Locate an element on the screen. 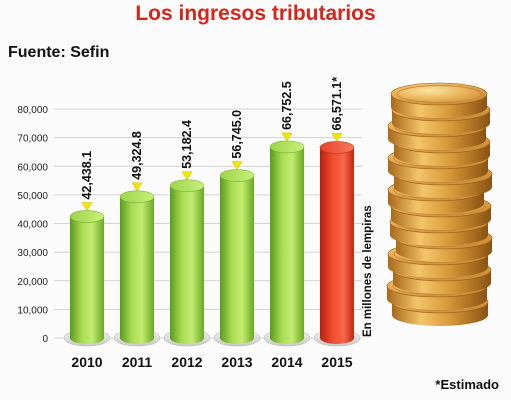 This screenshot has width=511, height=400. y-tick-label: 70,000 is located at coordinates (32, 139).